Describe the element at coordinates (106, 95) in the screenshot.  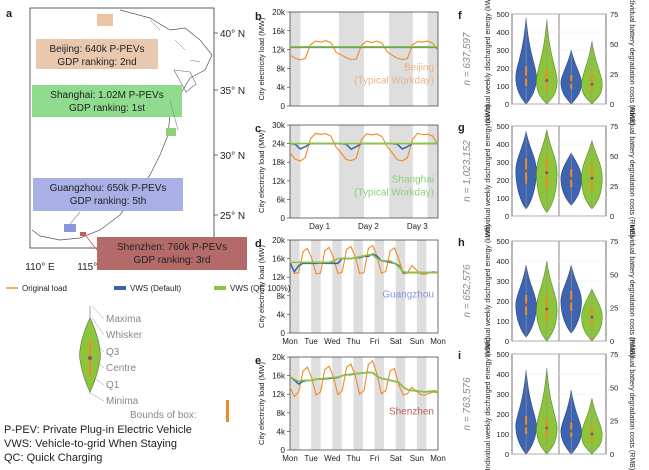
I see `callout-shanghai-count: Shanghai: 1.02M P-PEVs` at that location.